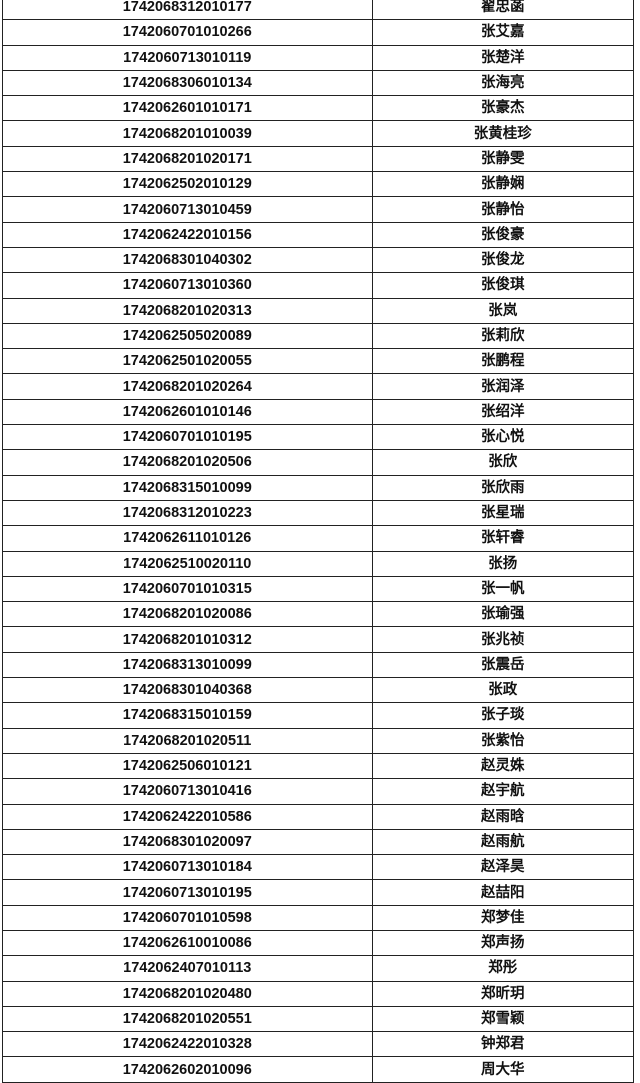 Image resolution: width=640 pixels, height=1083 pixels. I want to click on student-name-cell: 赵雨晗, so click(502, 816).